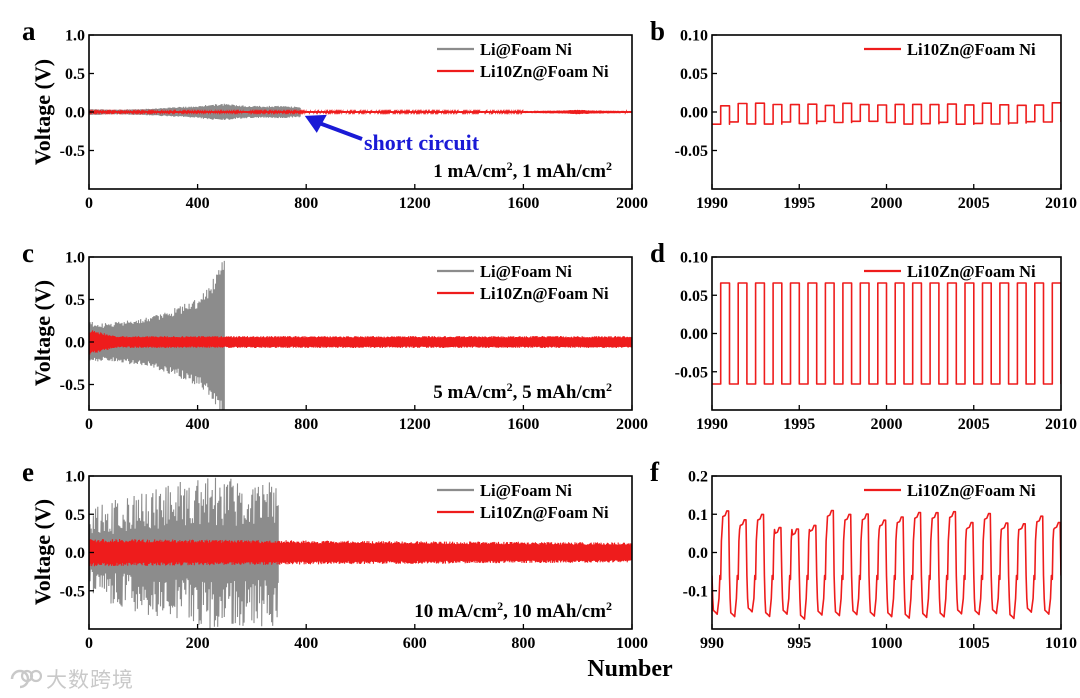 The width and height of the screenshot is (1080, 698). I want to click on panel-c-xtick-label: 800, so click(306, 424).